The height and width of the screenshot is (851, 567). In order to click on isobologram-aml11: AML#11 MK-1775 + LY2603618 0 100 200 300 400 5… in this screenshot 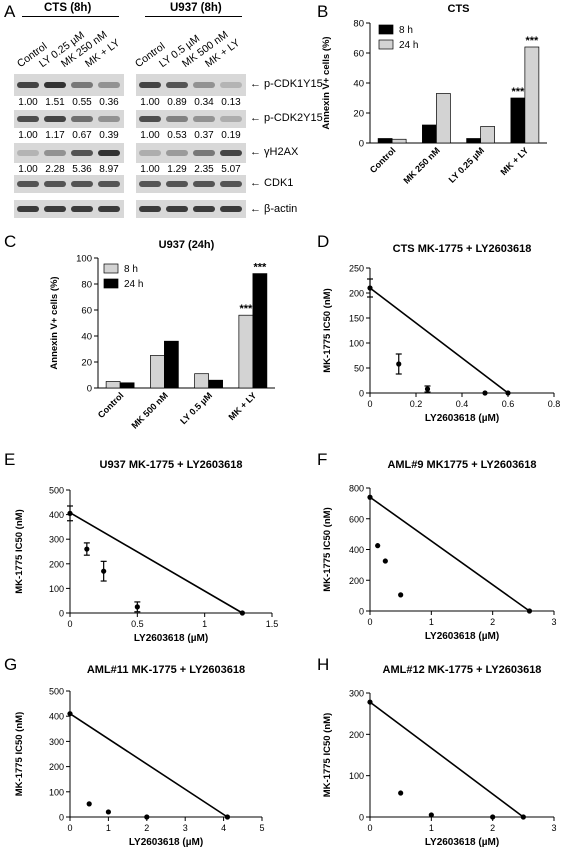, I will do `click(139, 756)`.